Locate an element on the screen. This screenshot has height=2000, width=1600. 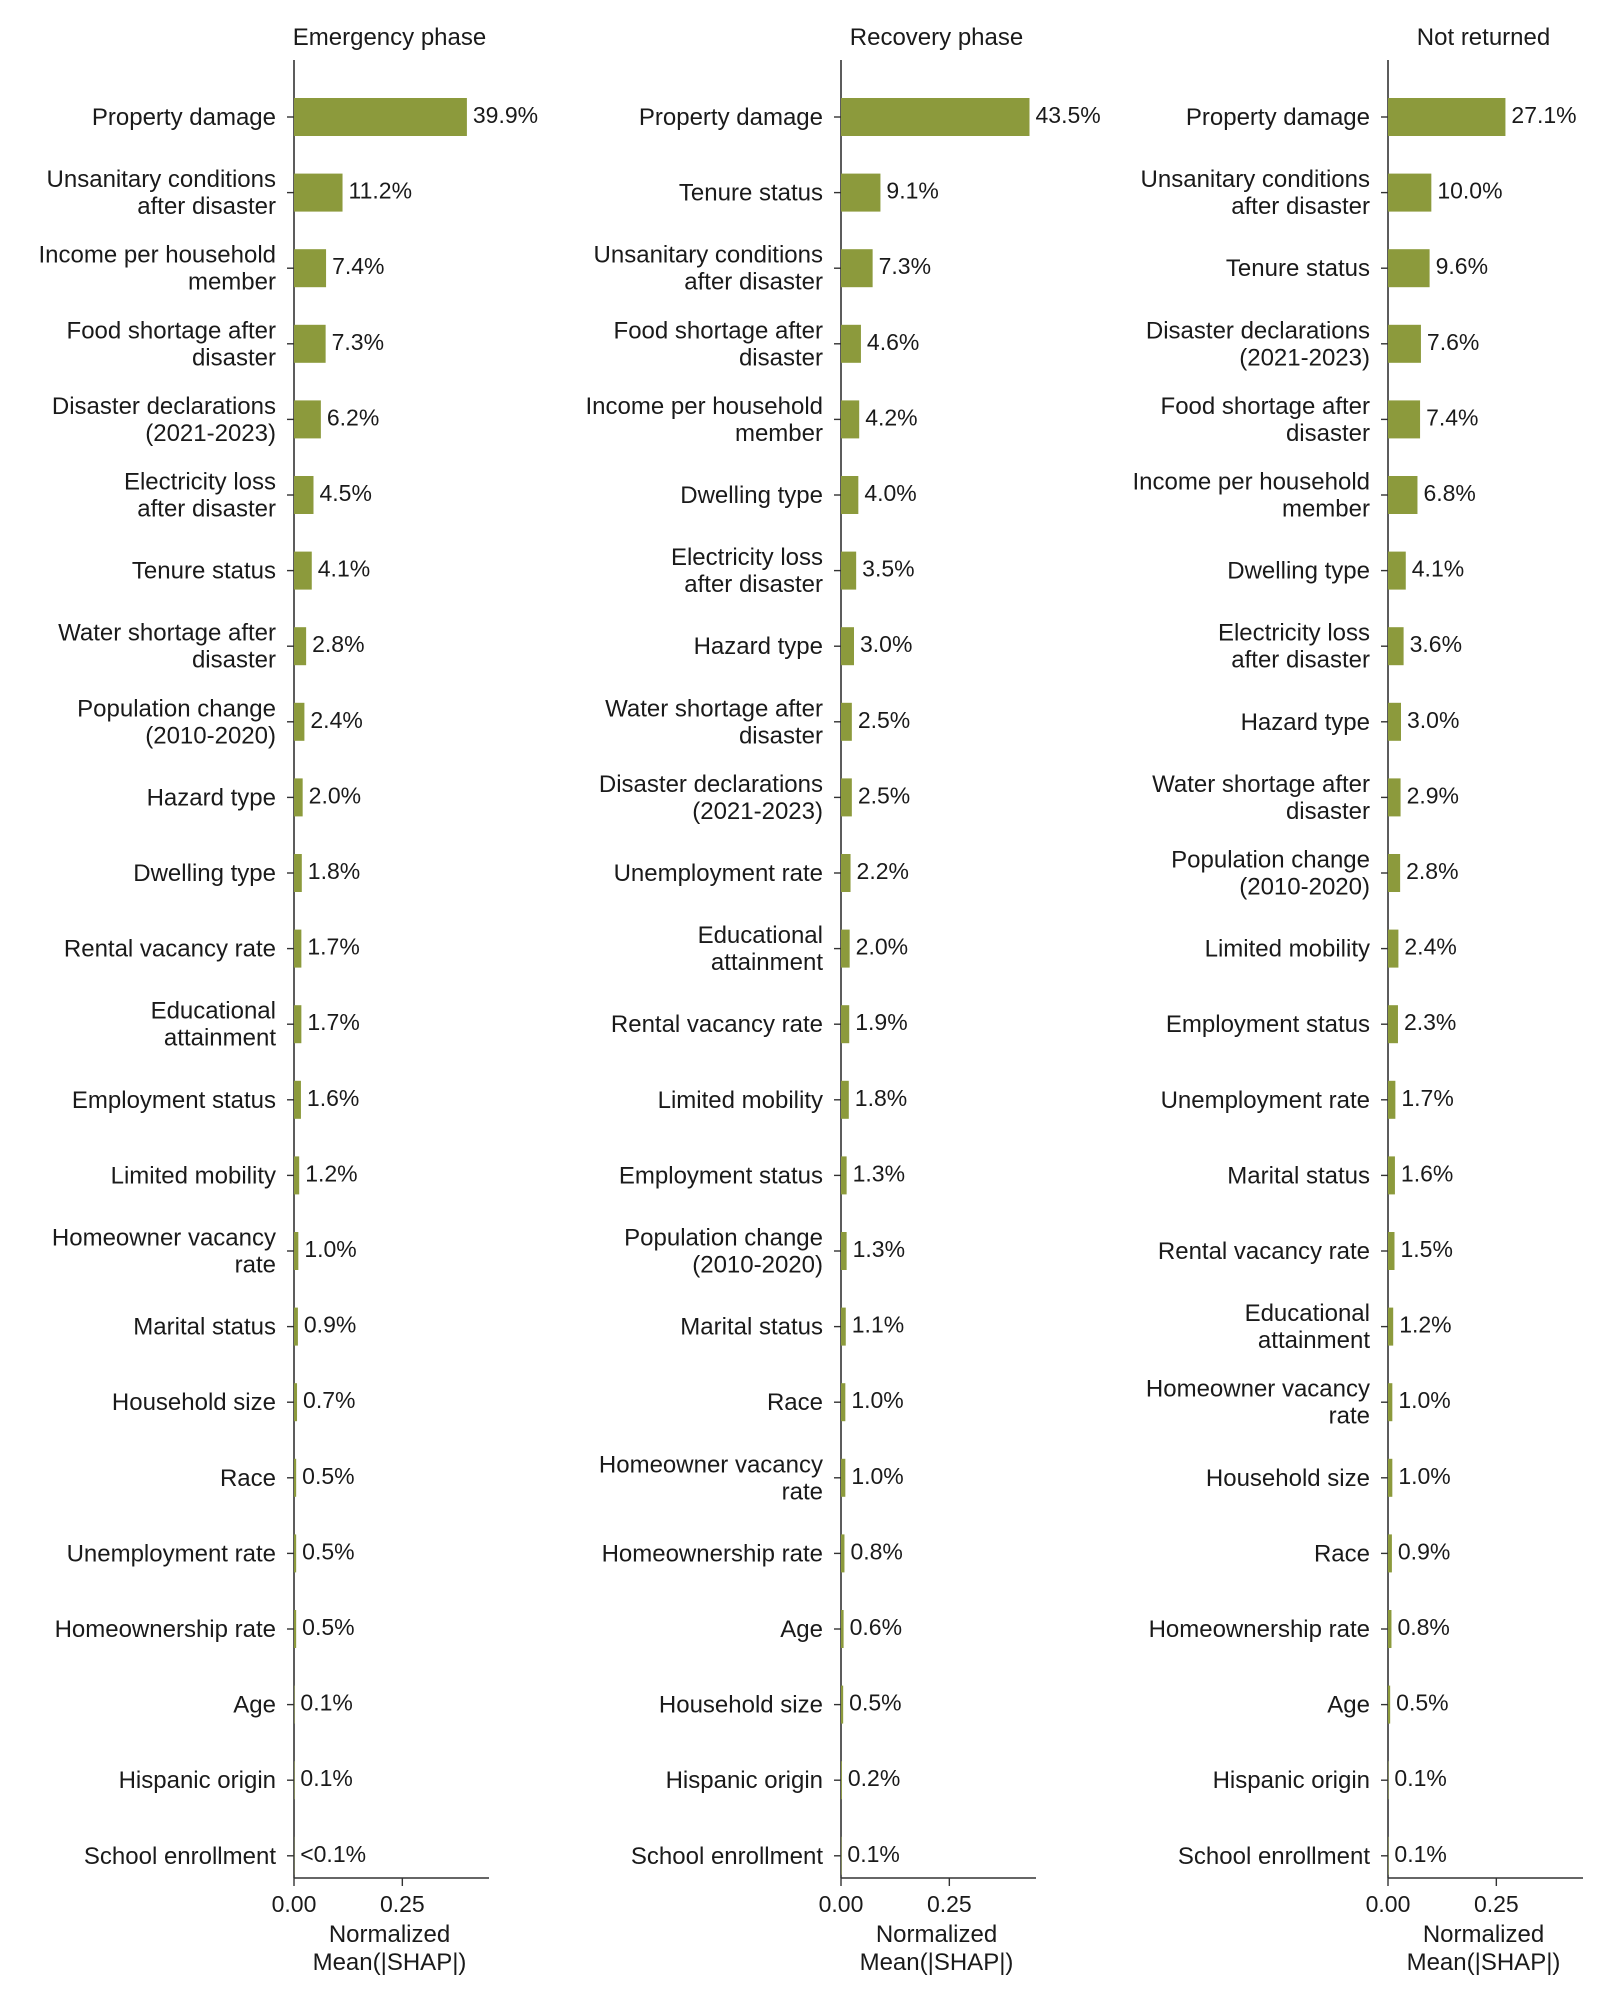
value-label: 3.5% is located at coordinates (888, 569).